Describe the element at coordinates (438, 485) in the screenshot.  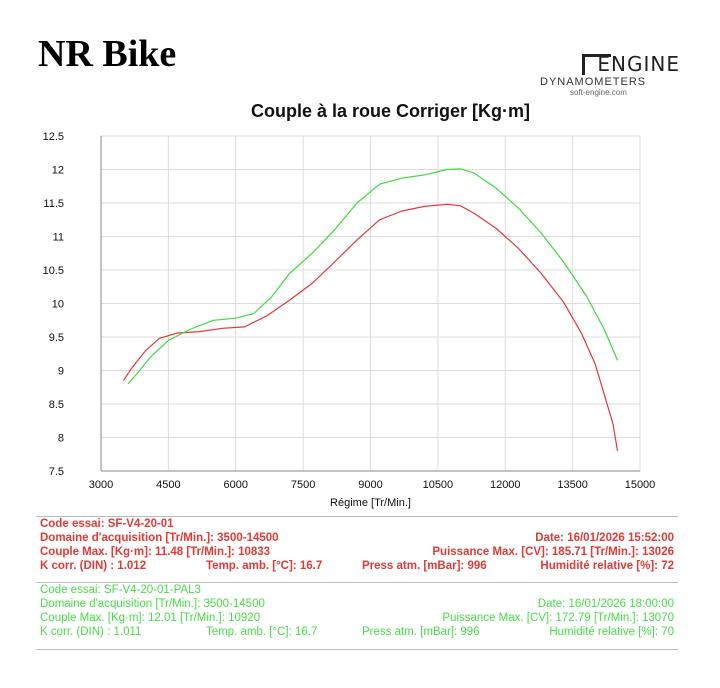
I see `x-tick-label: 10500` at that location.